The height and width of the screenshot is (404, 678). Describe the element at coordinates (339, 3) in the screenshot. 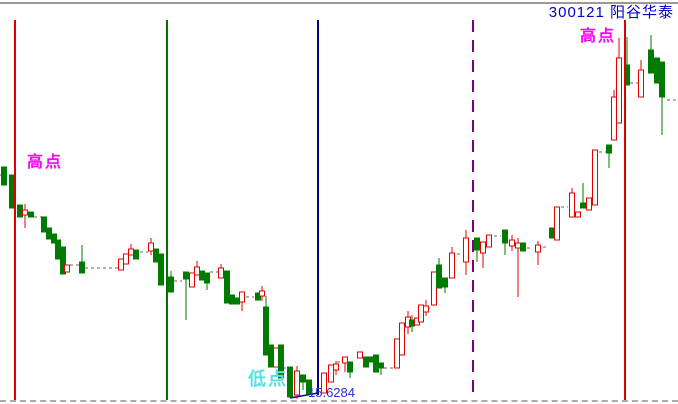

I see `top-border-line` at that location.